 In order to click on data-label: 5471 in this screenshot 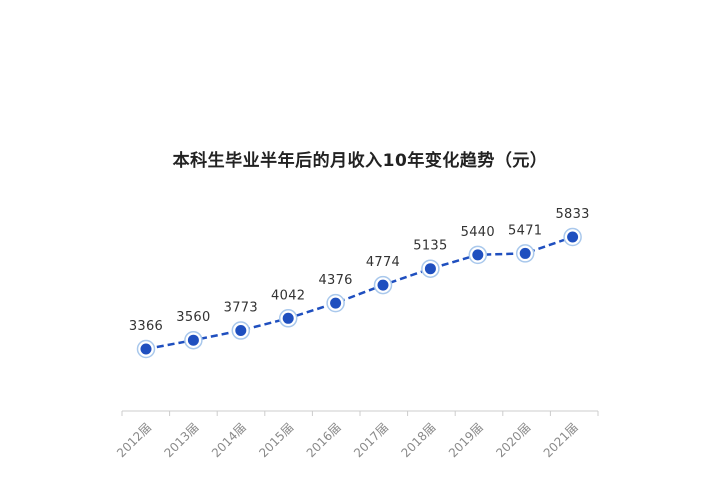, I will do `click(525, 230)`.